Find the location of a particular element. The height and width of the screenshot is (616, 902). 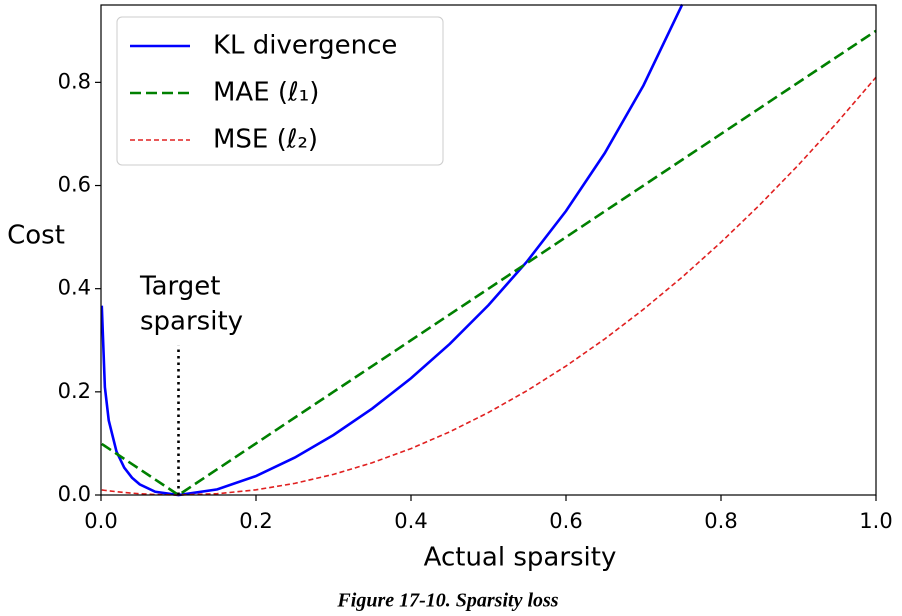

y-tick-label: 0.6 is located at coordinates (74, 185).